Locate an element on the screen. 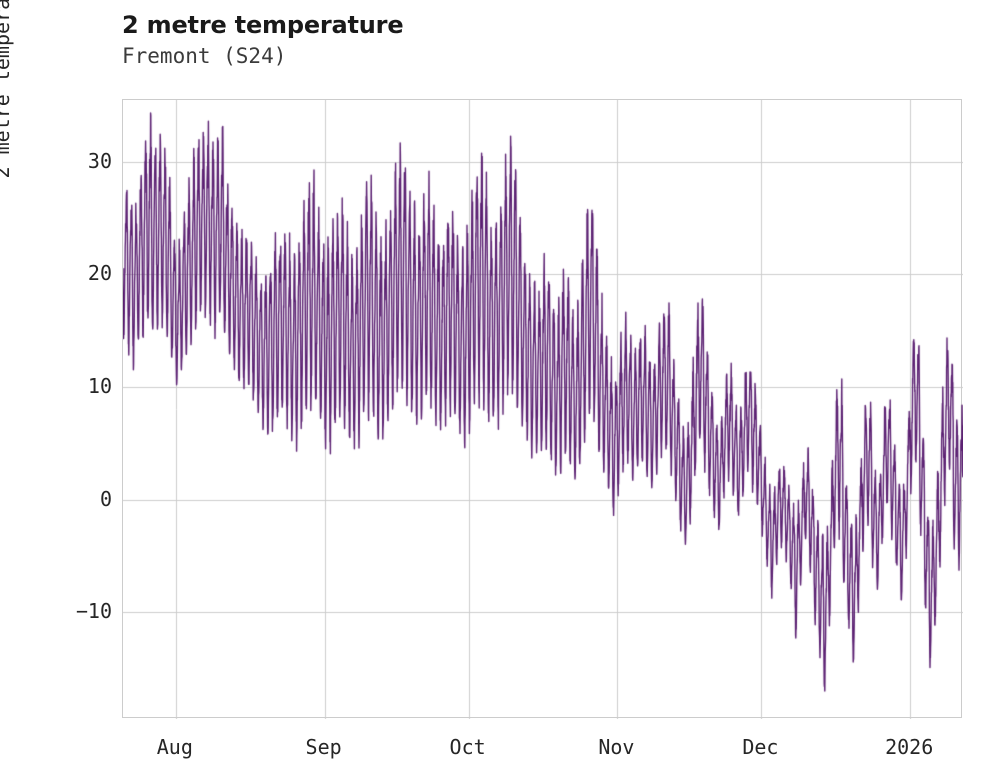  y-axis-tick-labels: −10 0 10 20 30 is located at coordinates (87, 391).